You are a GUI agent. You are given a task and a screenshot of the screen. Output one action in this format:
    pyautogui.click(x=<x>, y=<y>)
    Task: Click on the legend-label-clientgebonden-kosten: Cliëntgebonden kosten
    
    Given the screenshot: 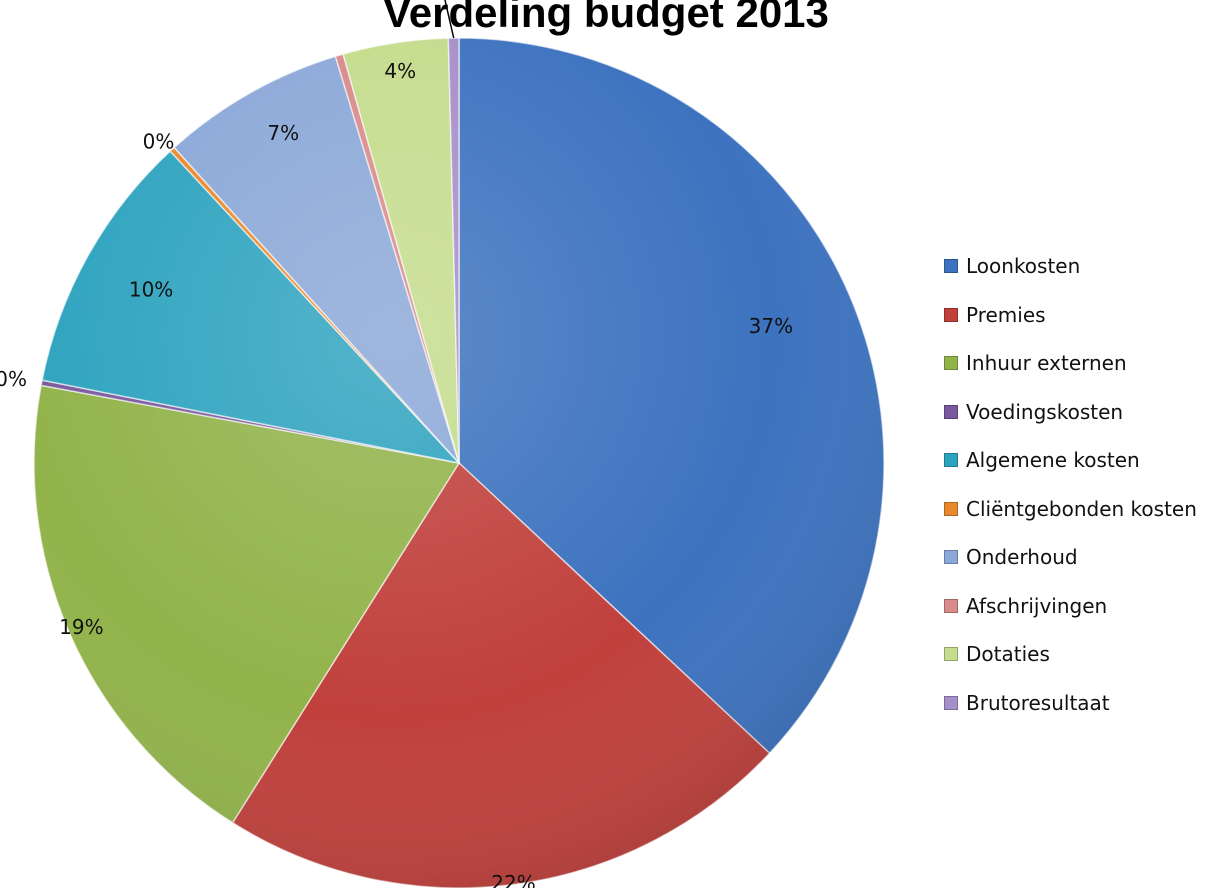 What is the action you would take?
    pyautogui.click(x=1081, y=508)
    